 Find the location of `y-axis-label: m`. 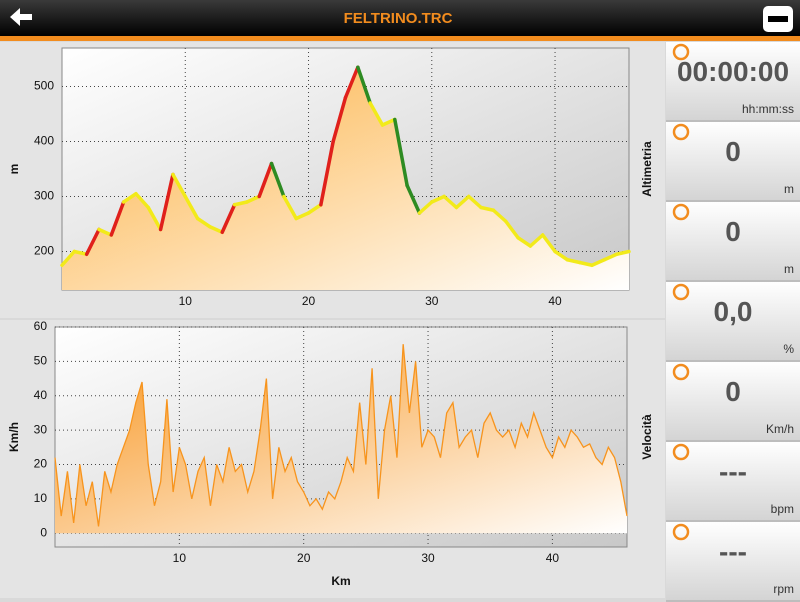

y-axis-label: m is located at coordinates (14, 169).